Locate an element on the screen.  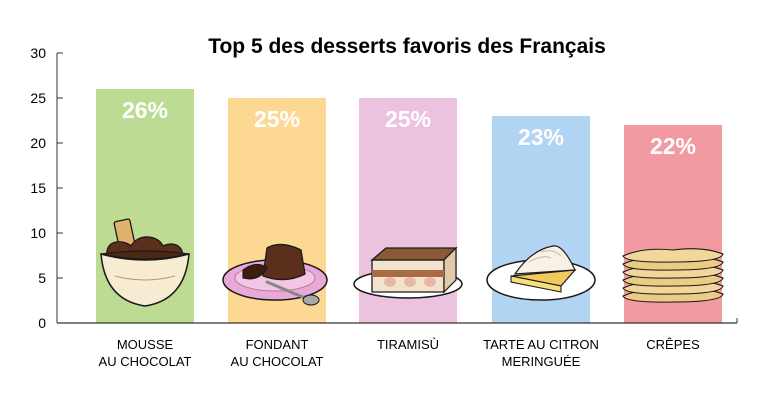
category-label: TARTE AU CITRON is located at coordinates (541, 344).